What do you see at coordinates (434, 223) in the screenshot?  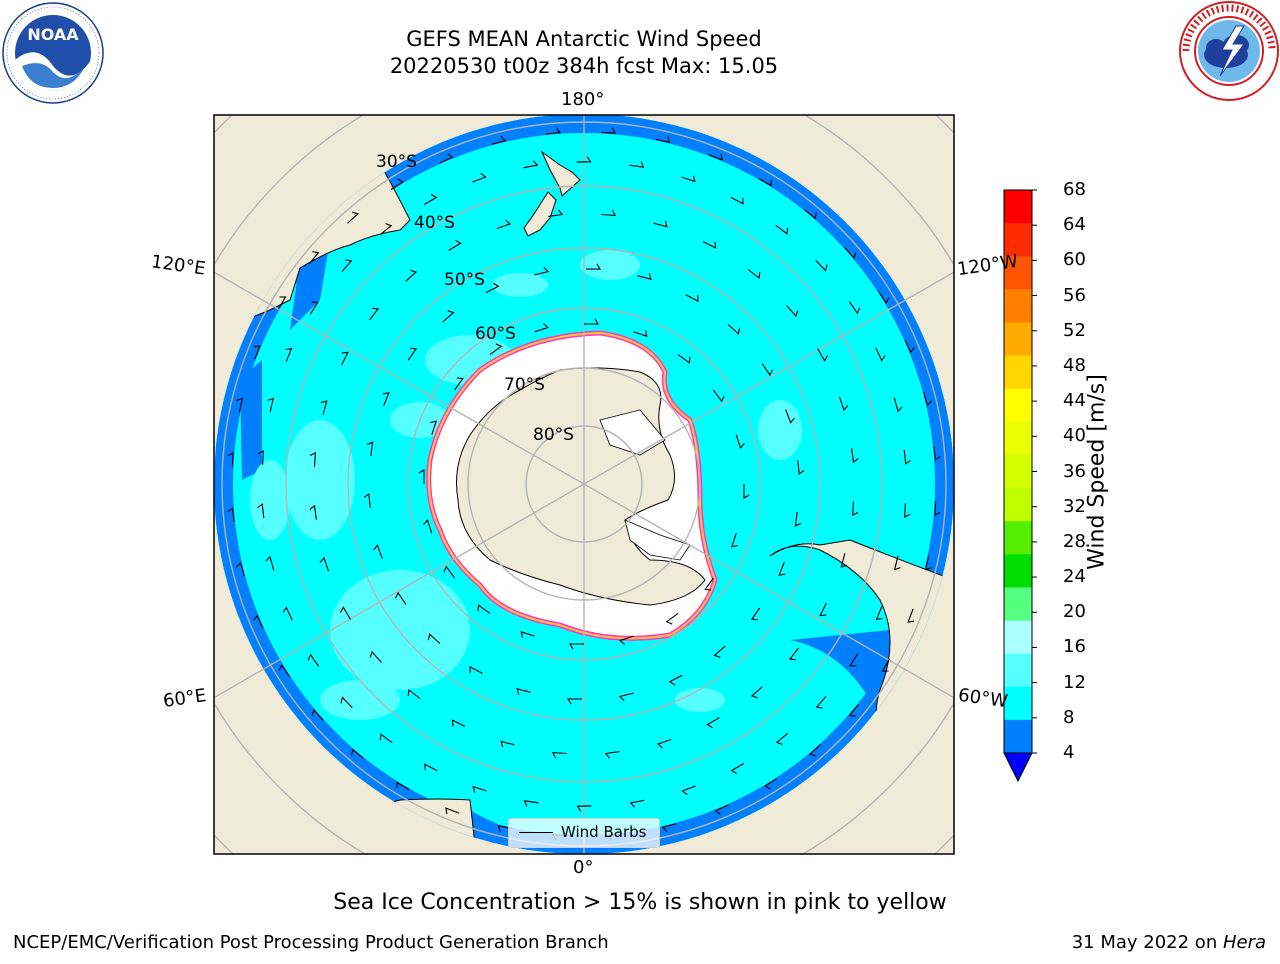 I see `lat-label-40s: 40°S` at bounding box center [434, 223].